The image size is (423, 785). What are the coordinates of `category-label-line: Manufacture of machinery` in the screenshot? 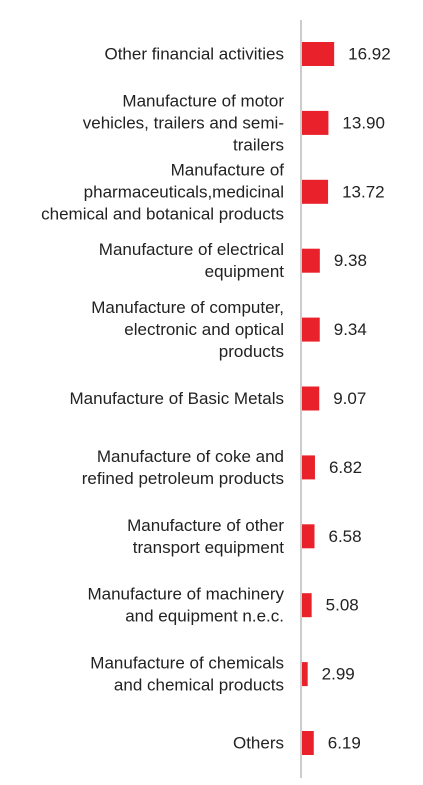 It's located at (185, 594).